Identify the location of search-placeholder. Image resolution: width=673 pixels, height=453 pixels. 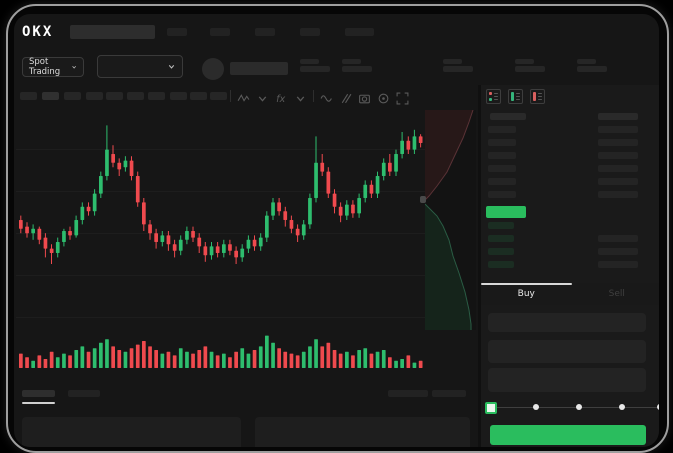
(112, 32).